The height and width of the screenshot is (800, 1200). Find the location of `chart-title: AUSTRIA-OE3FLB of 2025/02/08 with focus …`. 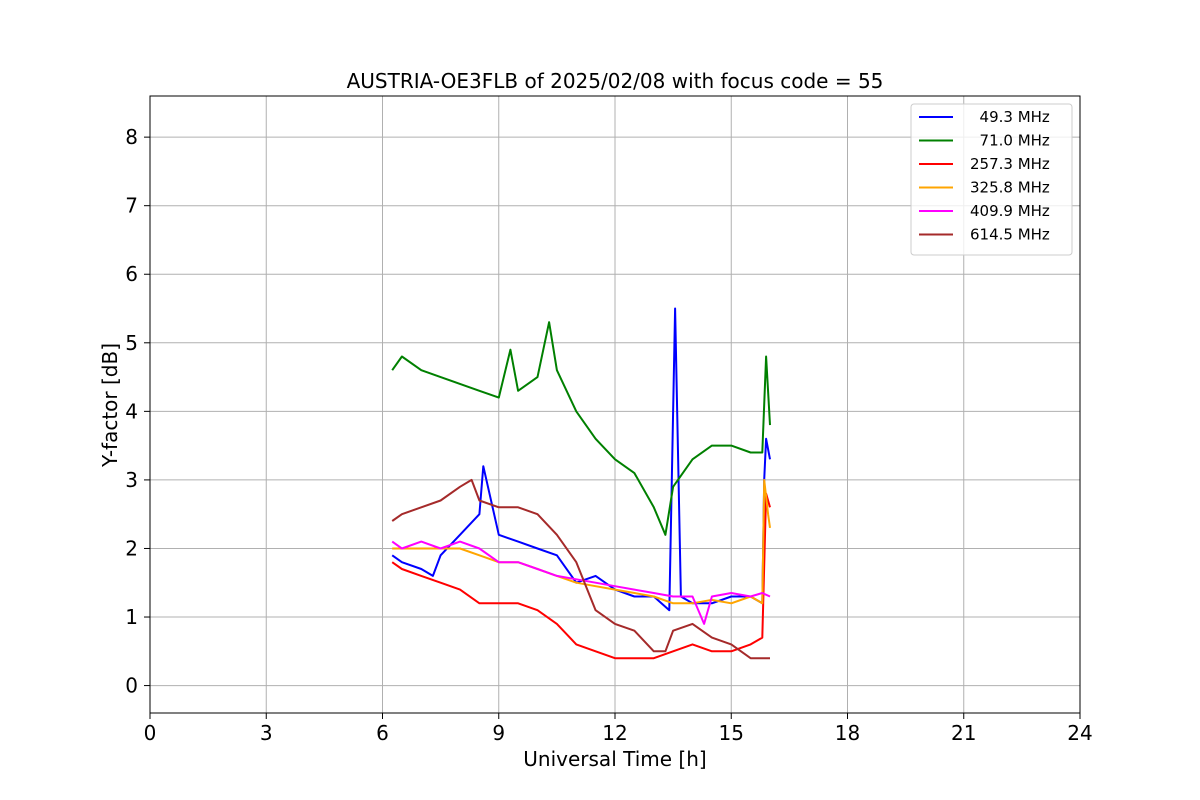

chart-title: AUSTRIA-OE3FLB of 2025/02/08 with focus … is located at coordinates (615, 81).